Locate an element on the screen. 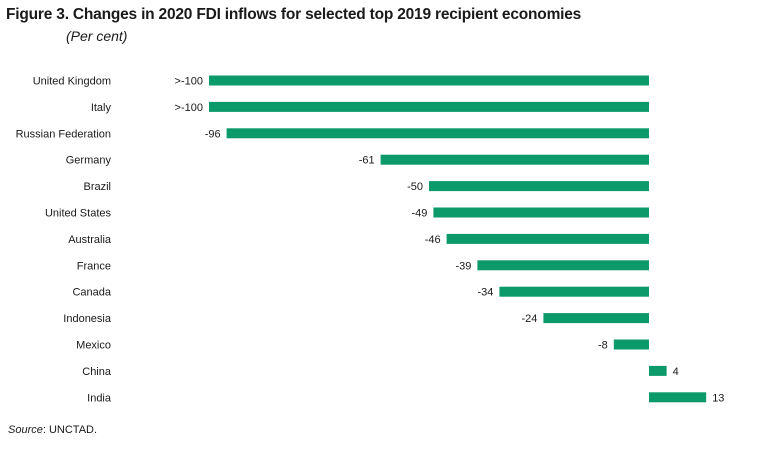  bar-france is located at coordinates (563, 265).